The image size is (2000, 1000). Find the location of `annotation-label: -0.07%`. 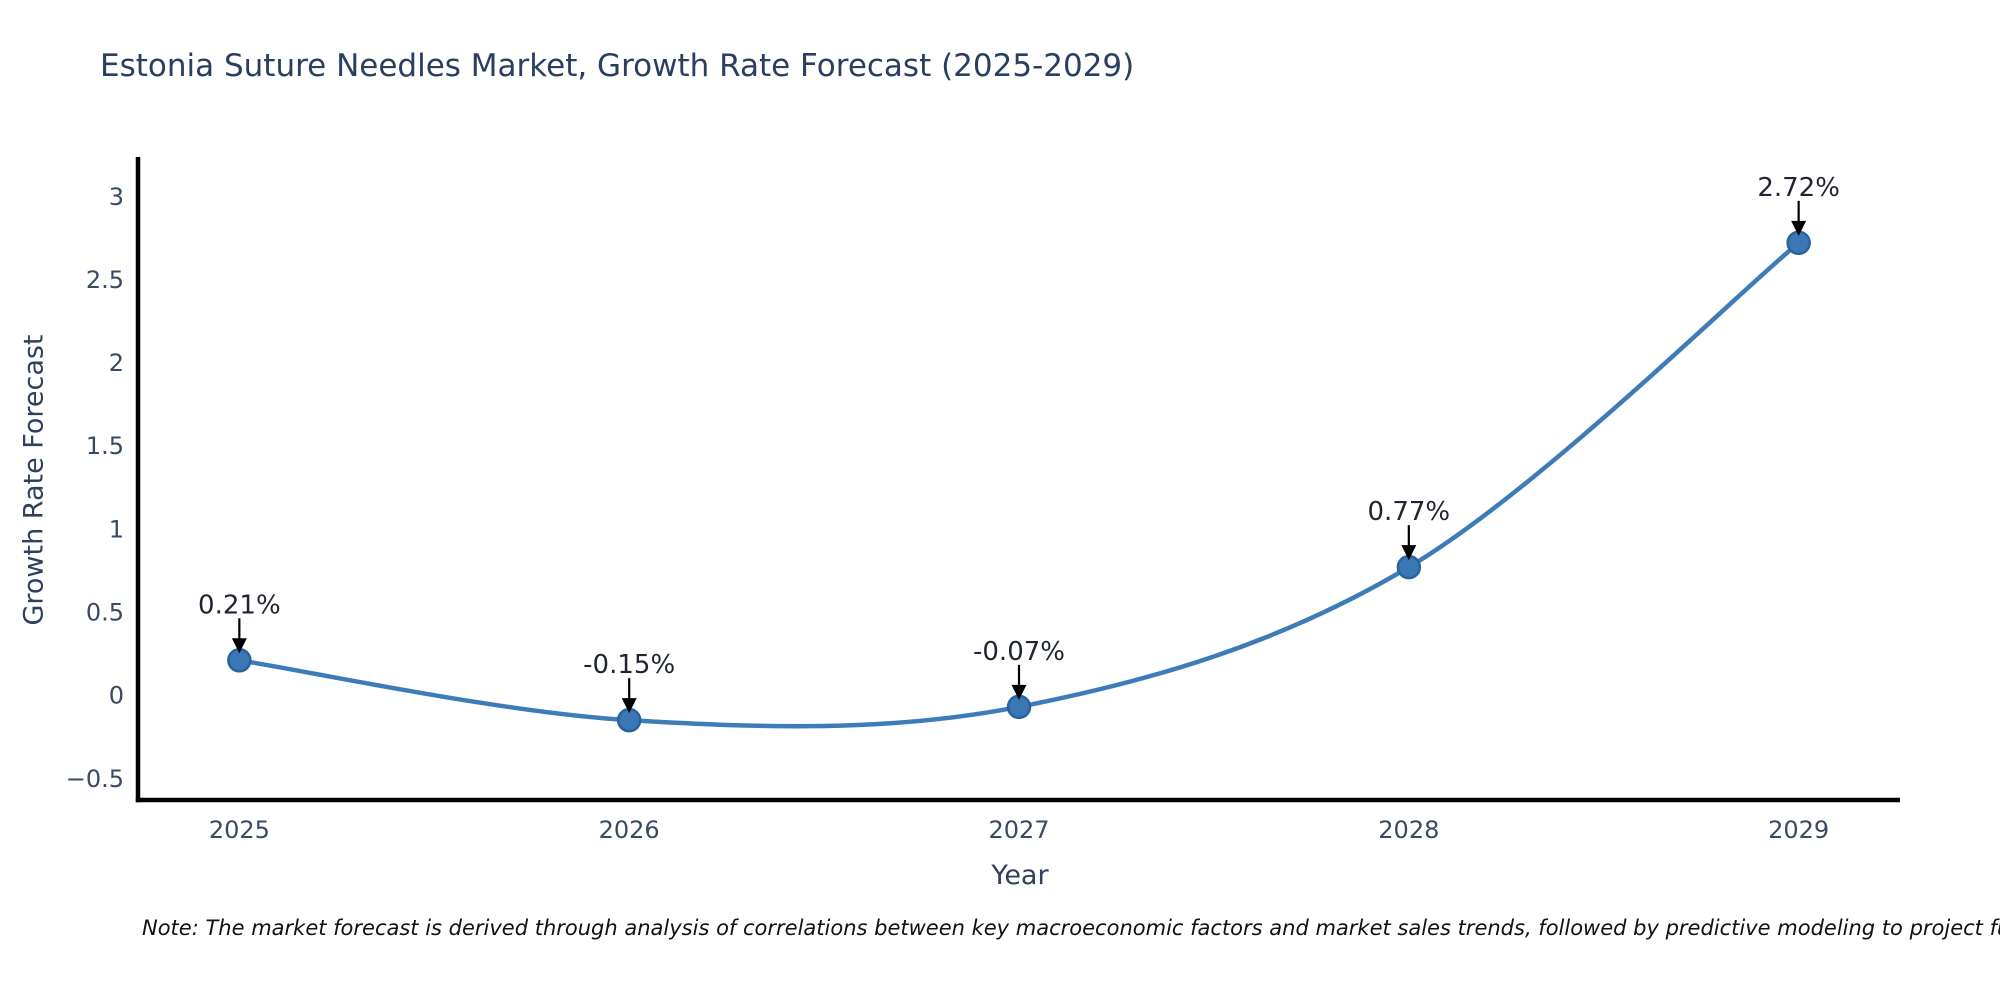

annotation-label: -0.07% is located at coordinates (1019, 652).